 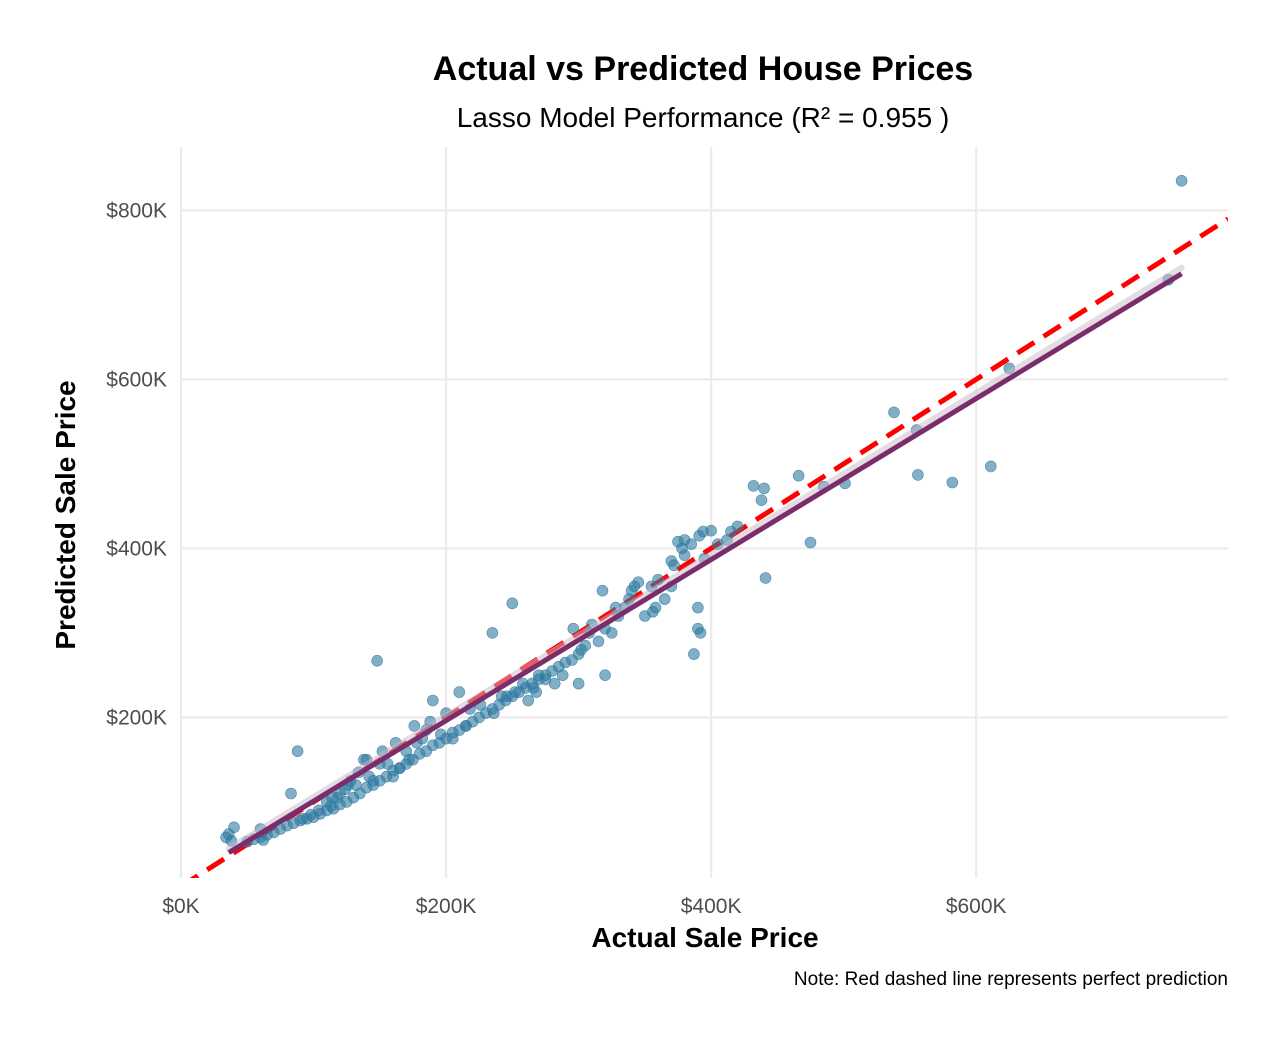 What do you see at coordinates (136, 717) in the screenshot?
I see `y-tick-label: $200K` at bounding box center [136, 717].